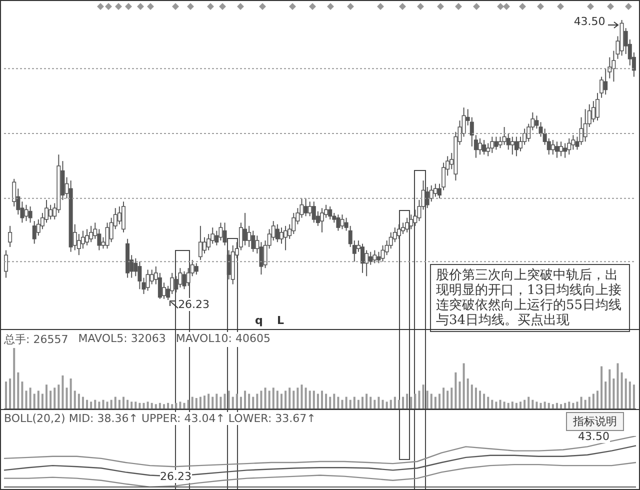 This screenshot has height=490, width=640. Describe the element at coordinates (595, 421) in the screenshot. I see `text: 指标说明` at that location.